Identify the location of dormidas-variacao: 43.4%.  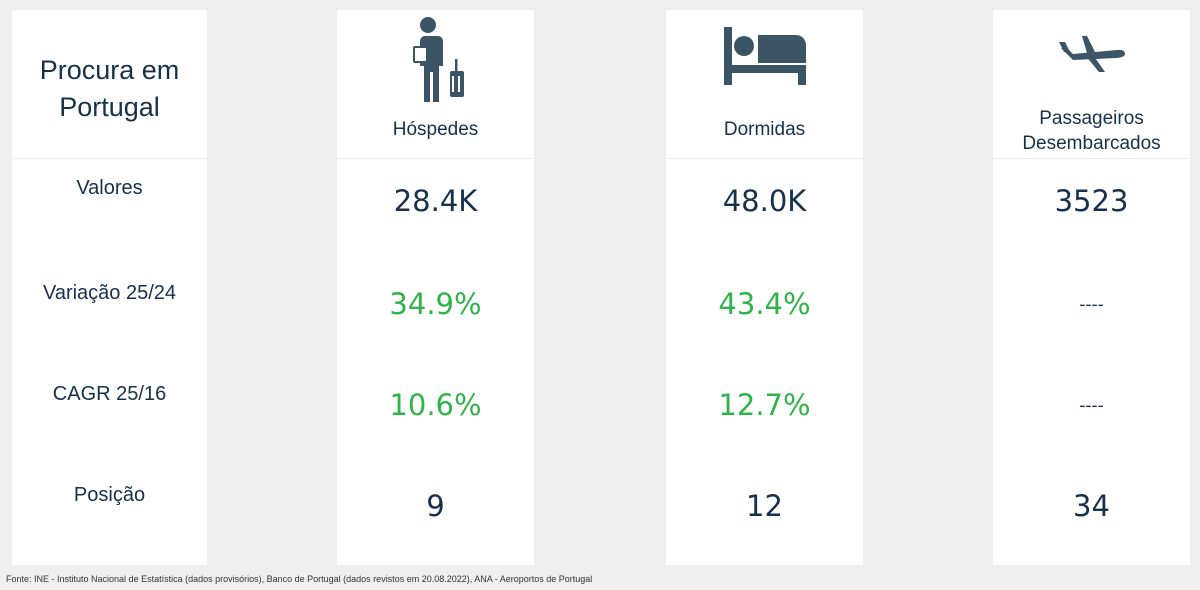
(764, 304).